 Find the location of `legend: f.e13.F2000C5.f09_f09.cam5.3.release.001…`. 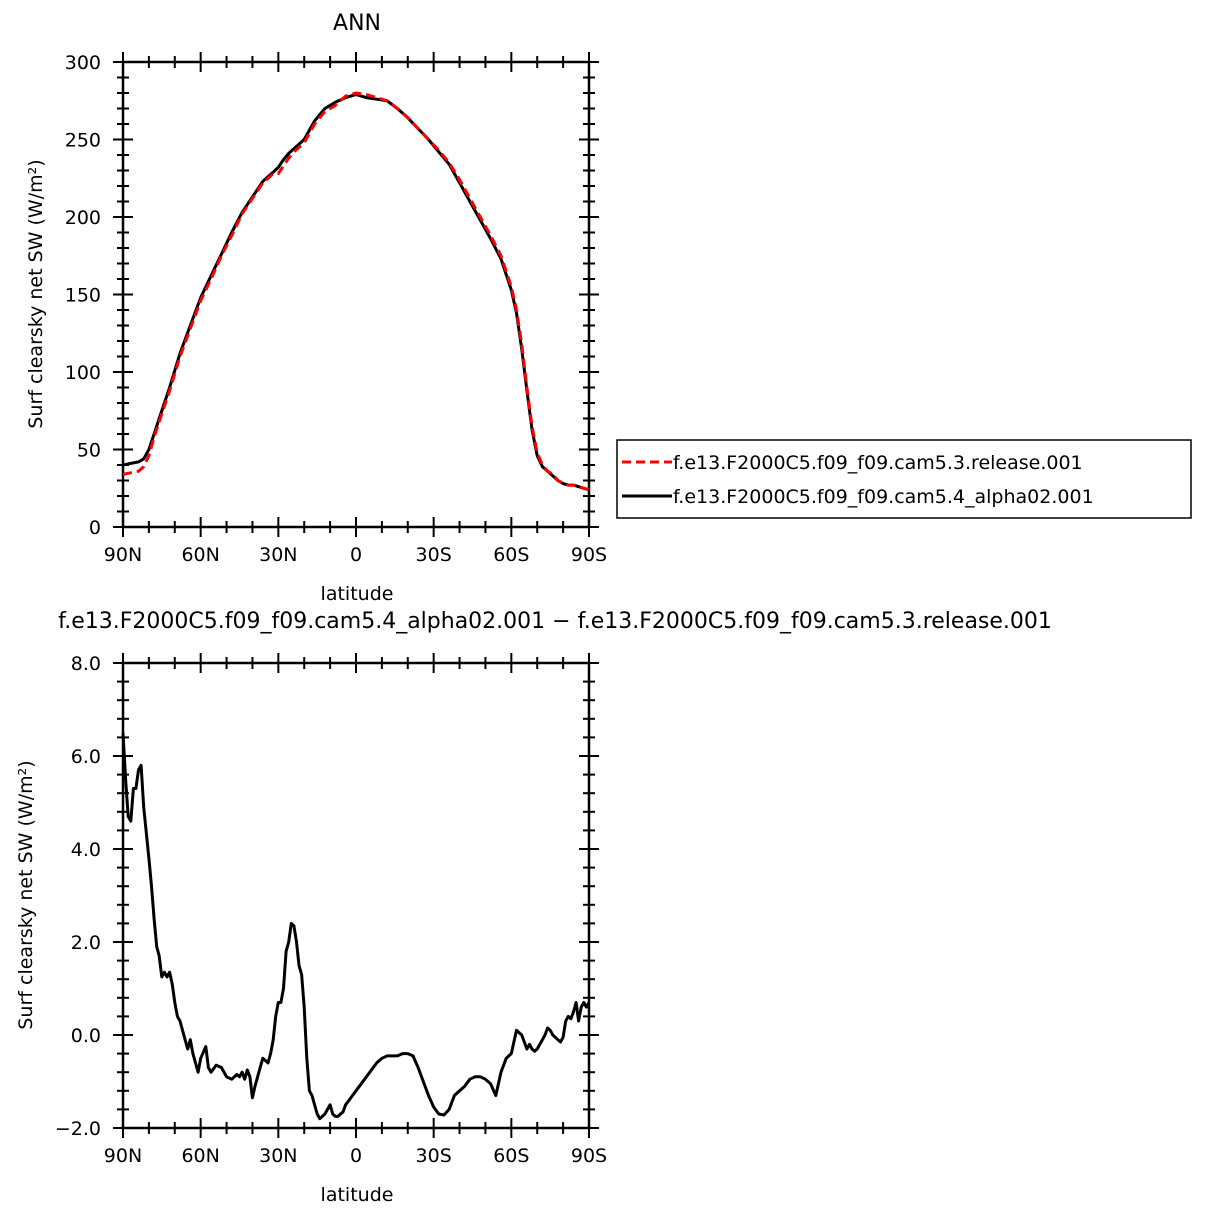

legend: f.e13.F2000C5.f09_f09.cam5.3.release.001… is located at coordinates (904, 479).